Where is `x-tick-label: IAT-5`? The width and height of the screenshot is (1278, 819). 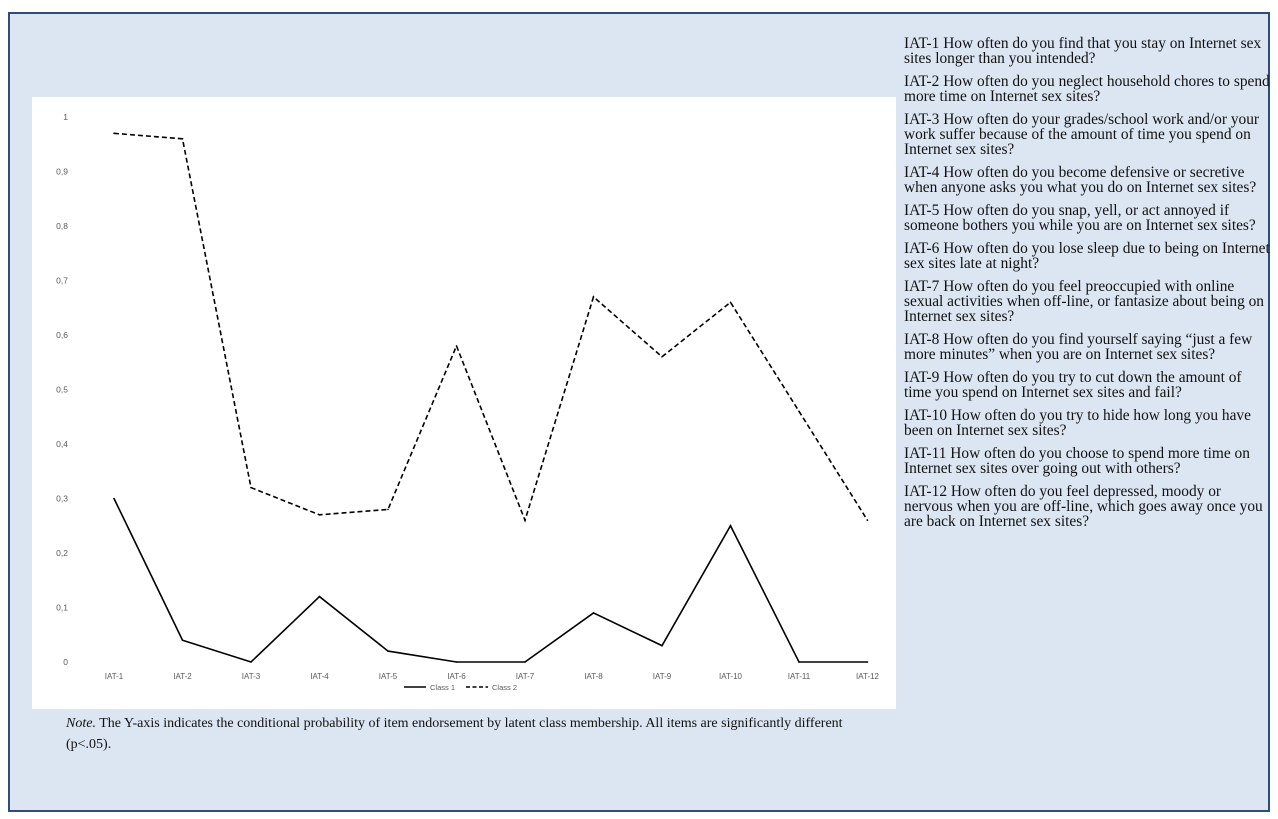 x-tick-label: IAT-5 is located at coordinates (388, 676).